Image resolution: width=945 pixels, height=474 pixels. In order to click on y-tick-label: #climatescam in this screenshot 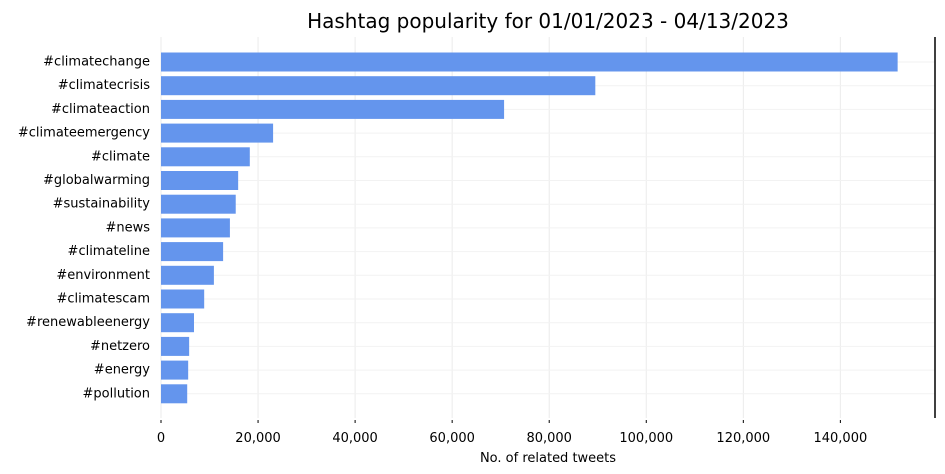, I will do `click(103, 299)`.